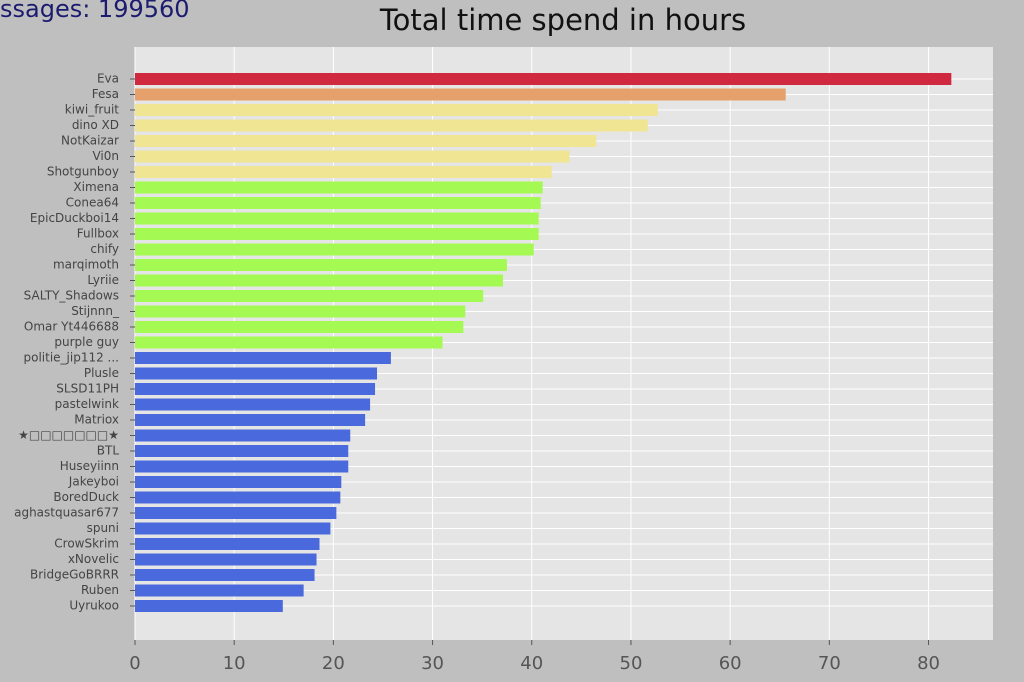 The image size is (1024, 682). What do you see at coordinates (87, 389) in the screenshot?
I see `y-tick-label: SLSD11PH` at bounding box center [87, 389].